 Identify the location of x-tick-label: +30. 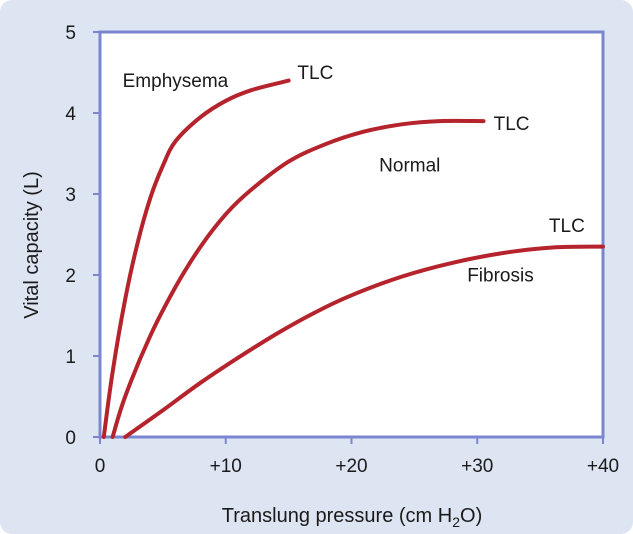
(477, 466).